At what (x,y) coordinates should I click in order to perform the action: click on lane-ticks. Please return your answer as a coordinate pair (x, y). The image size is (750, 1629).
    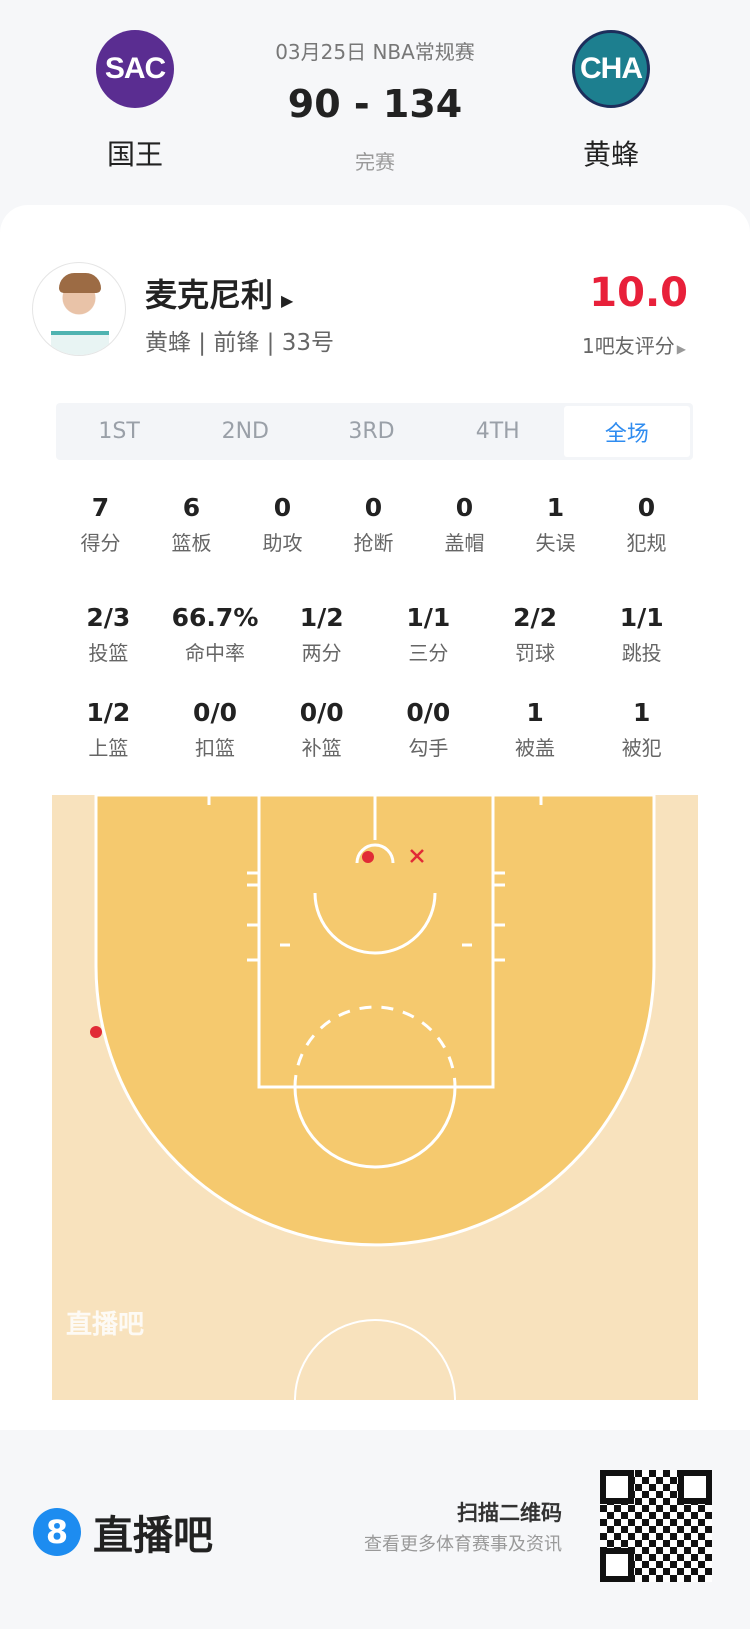
    Looking at the image, I should click on (375, 878).